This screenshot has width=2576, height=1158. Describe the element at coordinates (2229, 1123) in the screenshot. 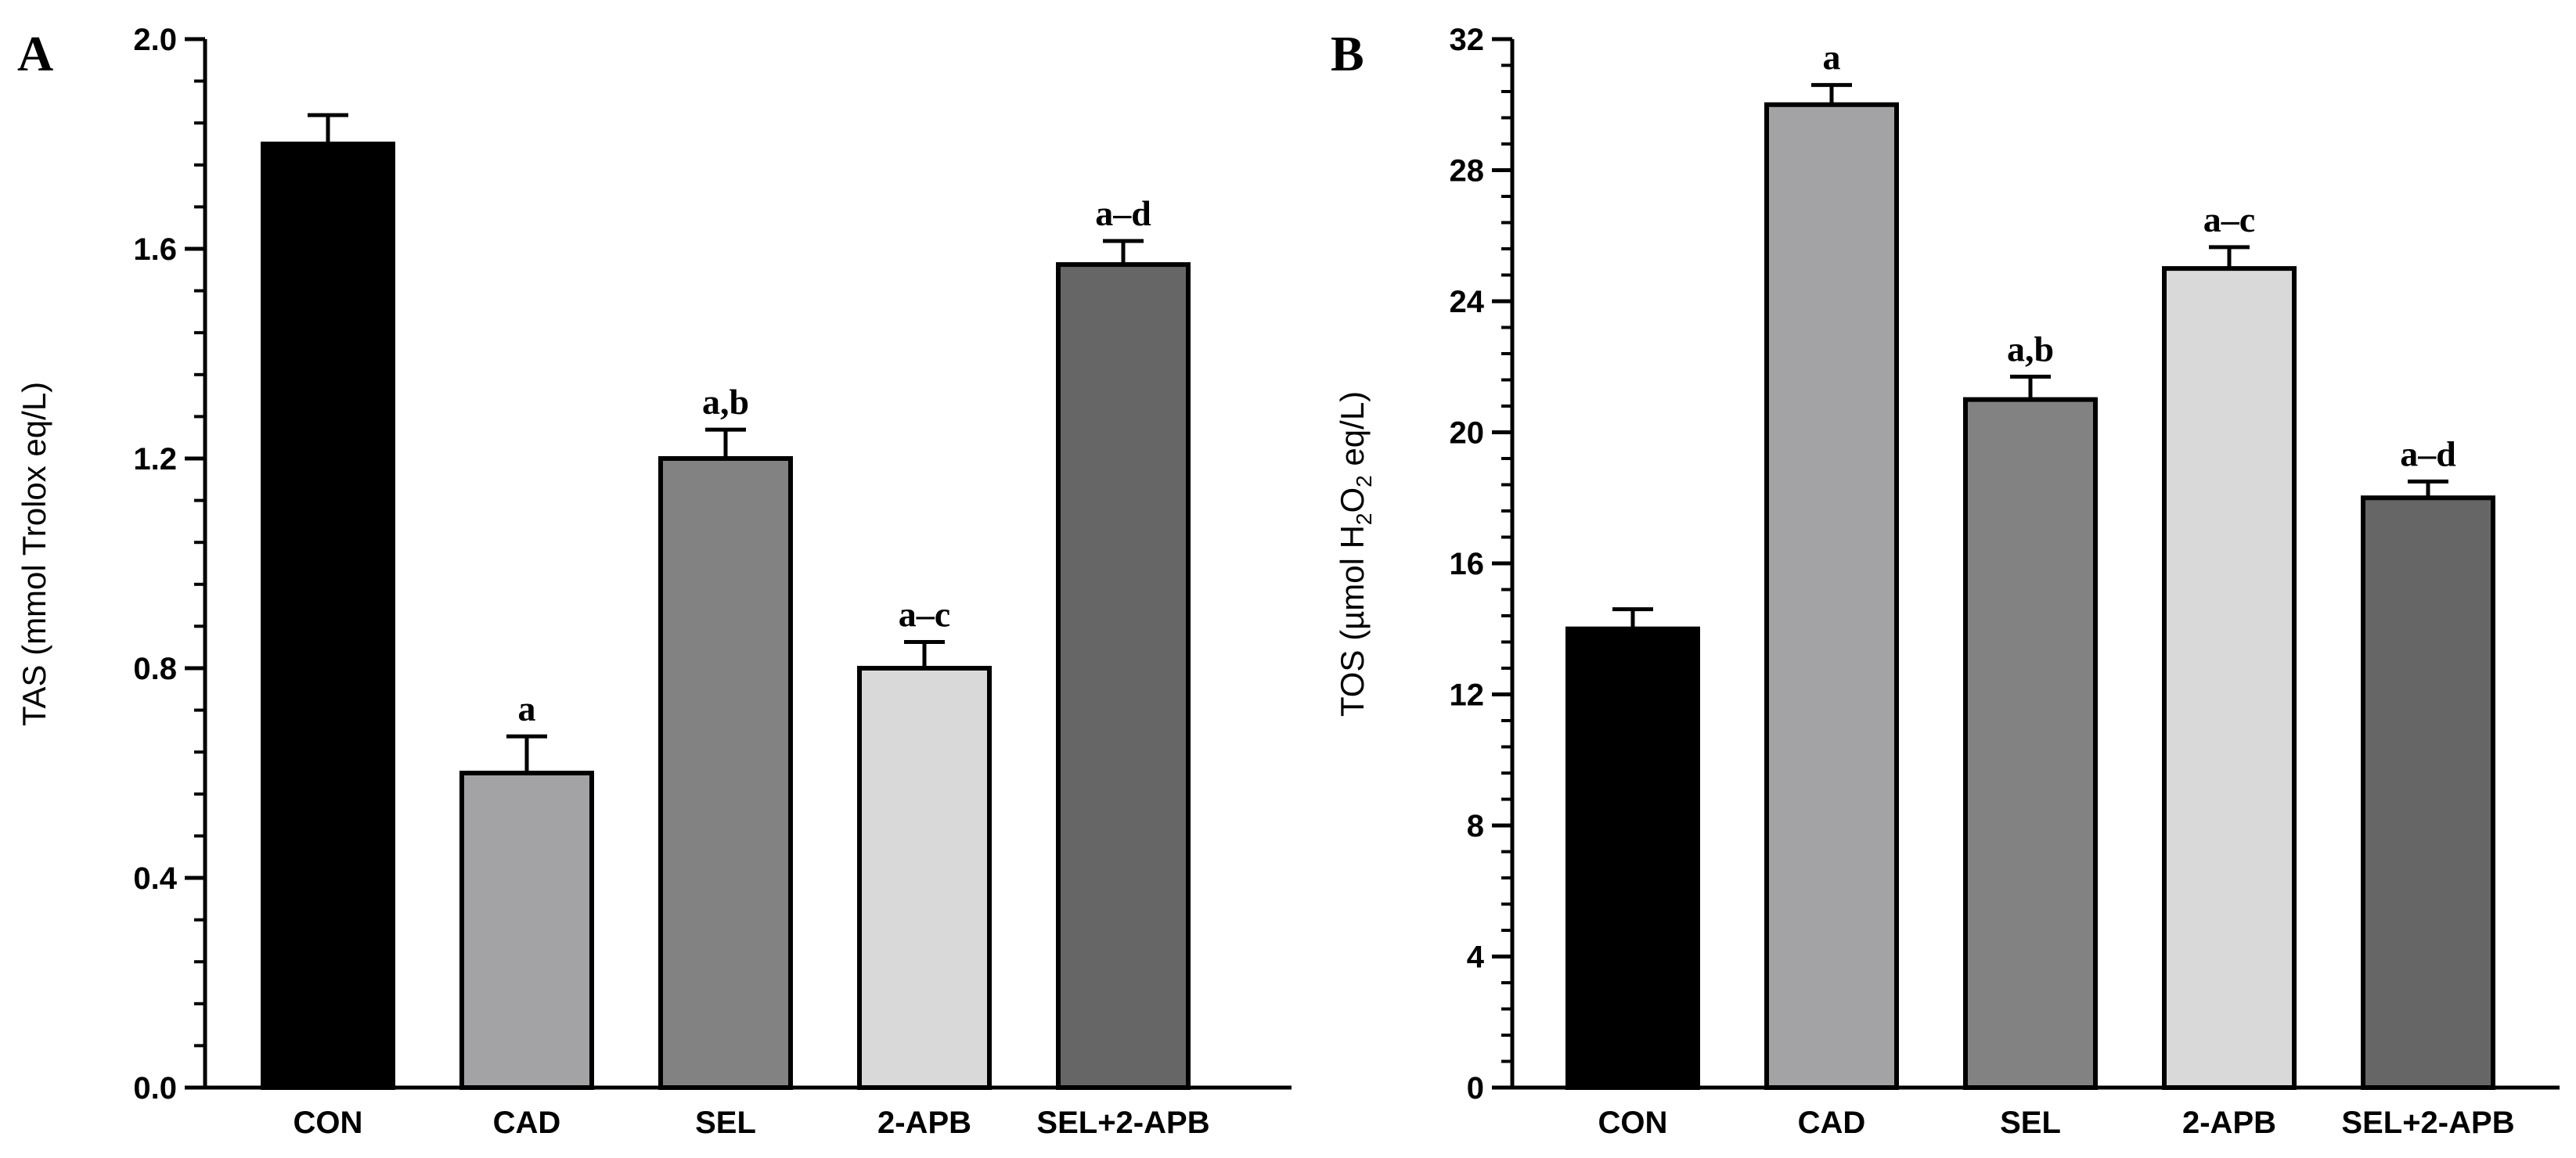

I see `panel-b-category-label: 2-APB` at that location.